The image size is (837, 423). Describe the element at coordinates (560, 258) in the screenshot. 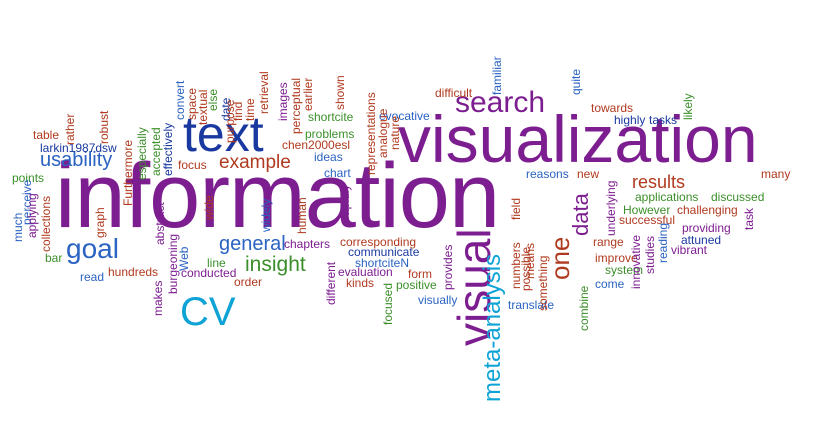

I see `word-one: one` at that location.